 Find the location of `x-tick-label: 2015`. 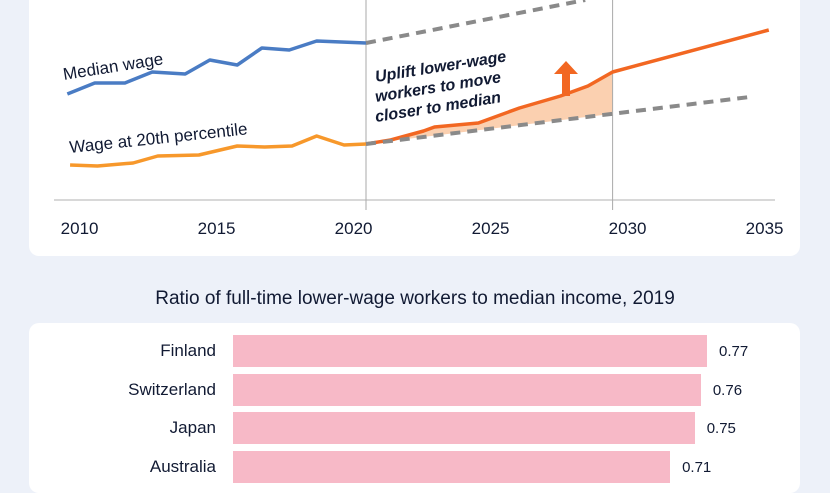

x-tick-label: 2015 is located at coordinates (217, 228).